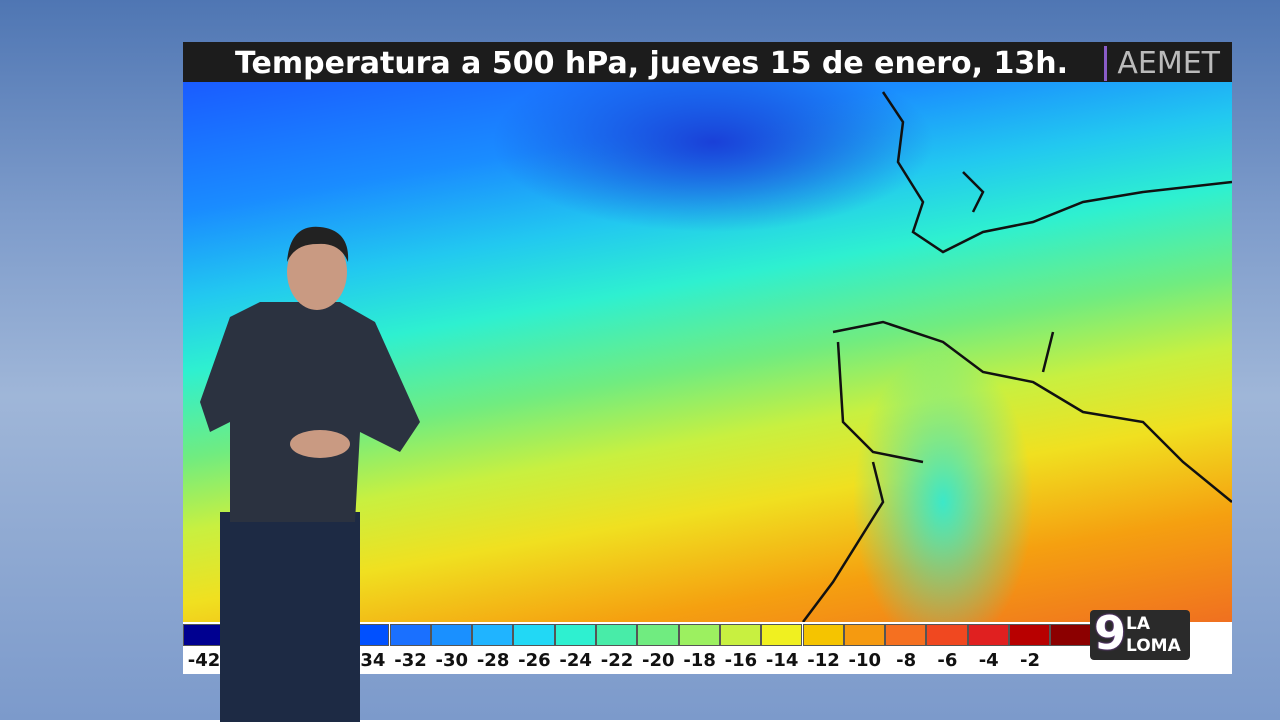 This screenshot has width=1280, height=722. What do you see at coordinates (493, 660) in the screenshot?
I see `legend-label: -28` at bounding box center [493, 660].